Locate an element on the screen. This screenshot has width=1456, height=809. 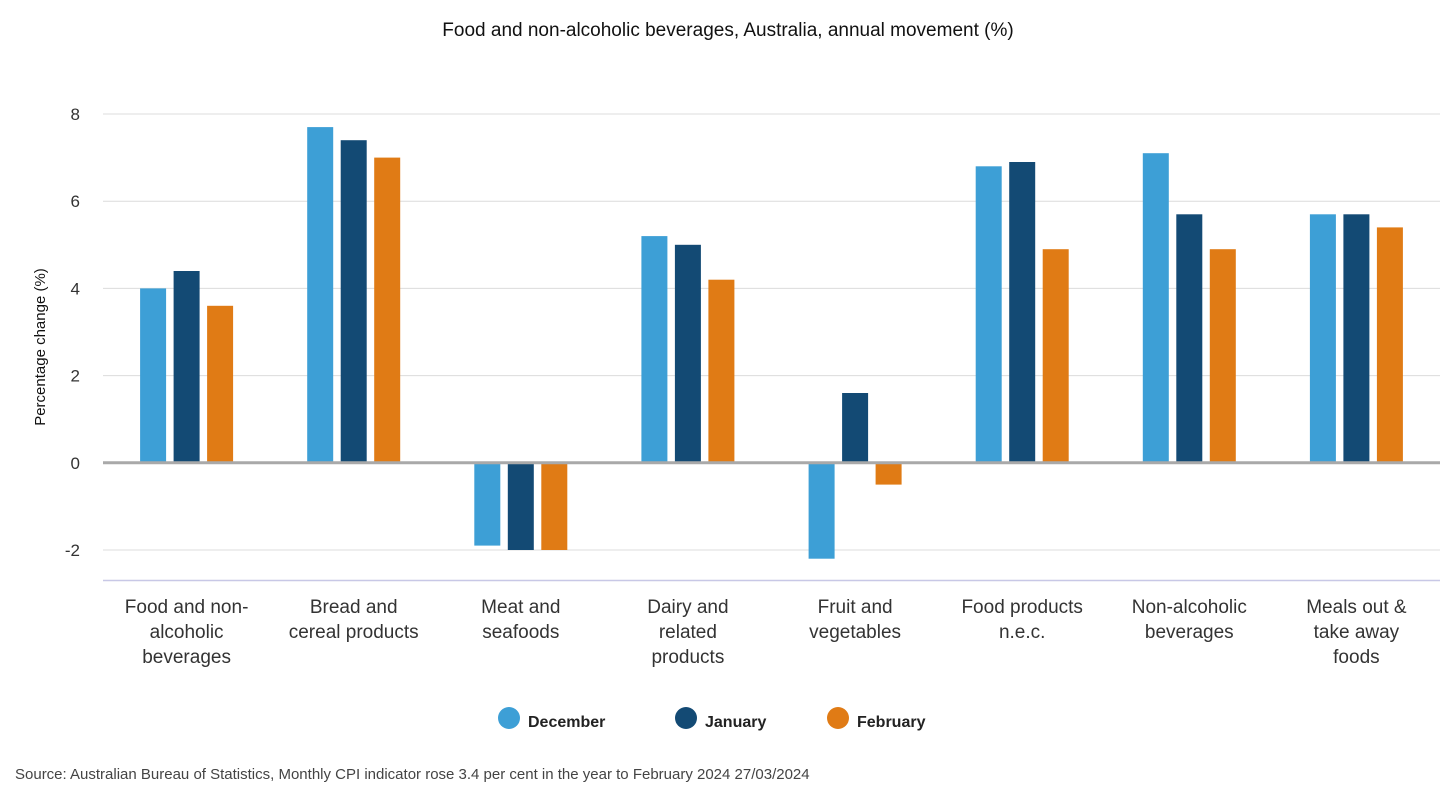
y-tick-label: -2 is located at coordinates (72, 550).